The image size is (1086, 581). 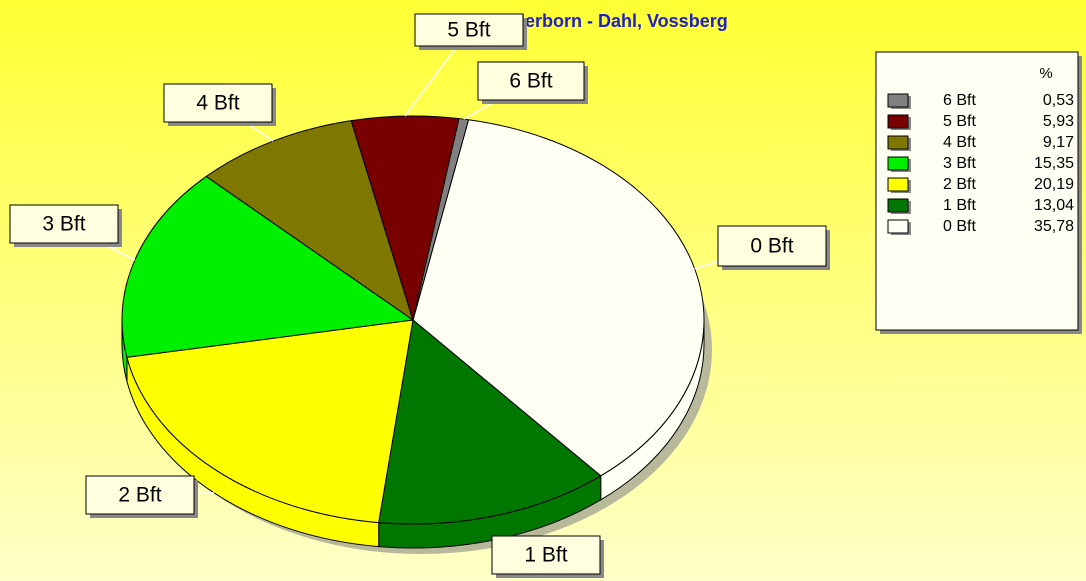 I want to click on legend-label: 0 Bft, so click(x=959, y=226).